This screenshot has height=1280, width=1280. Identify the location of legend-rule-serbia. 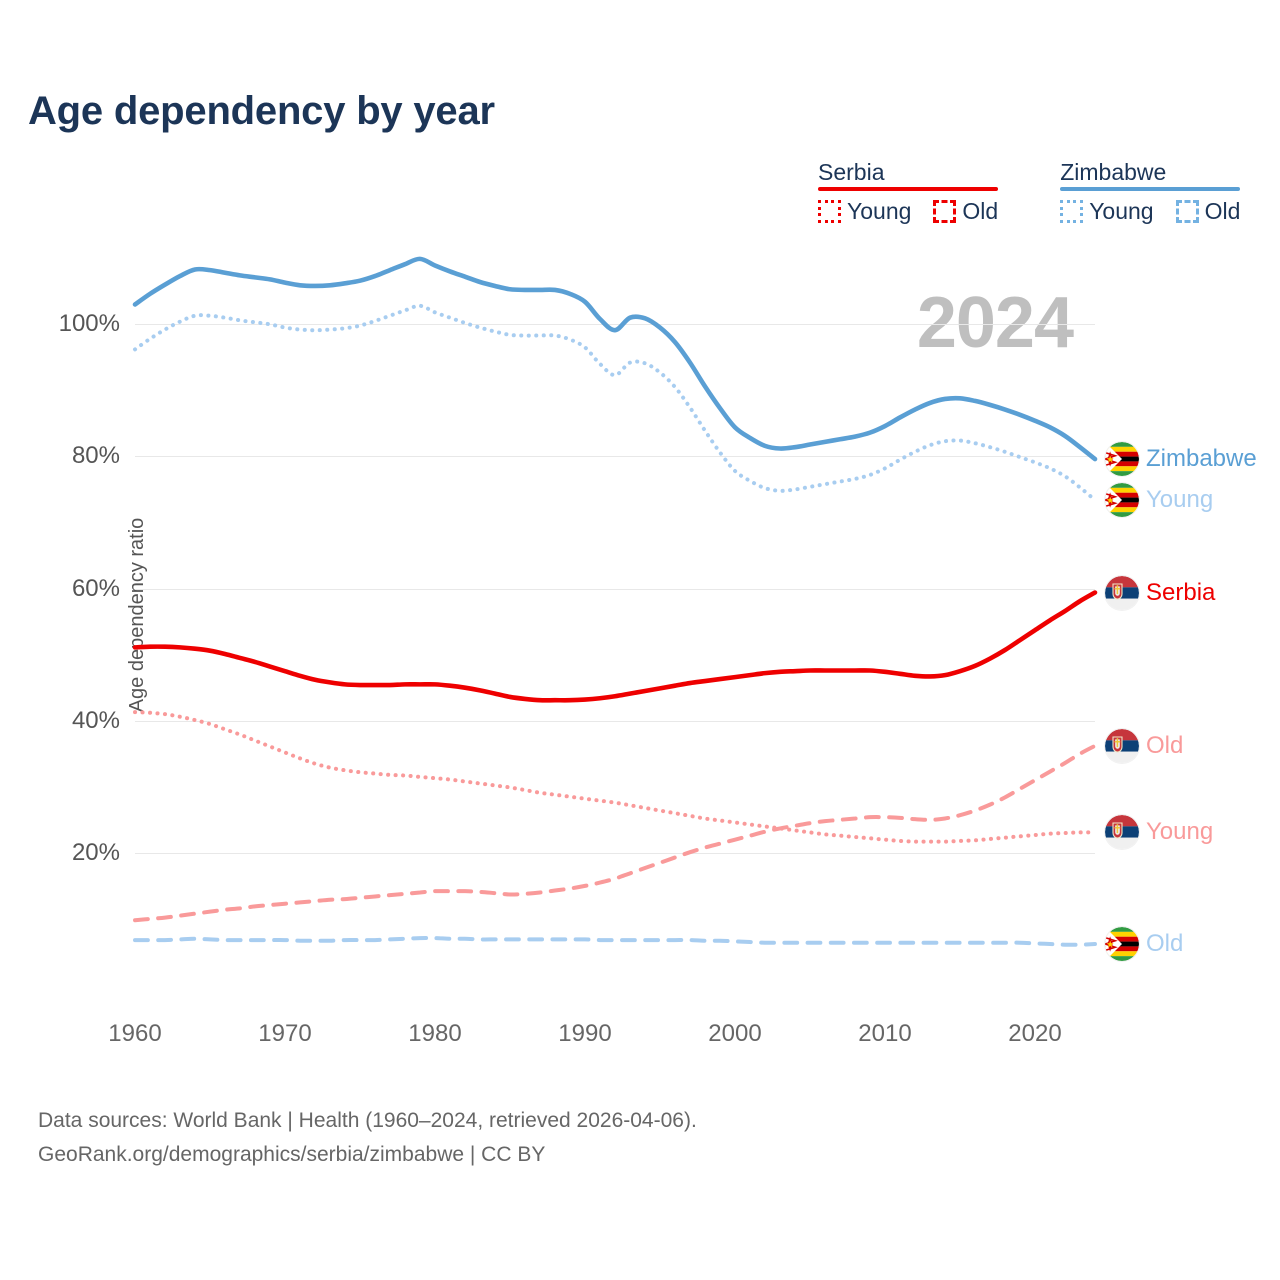
(908, 189).